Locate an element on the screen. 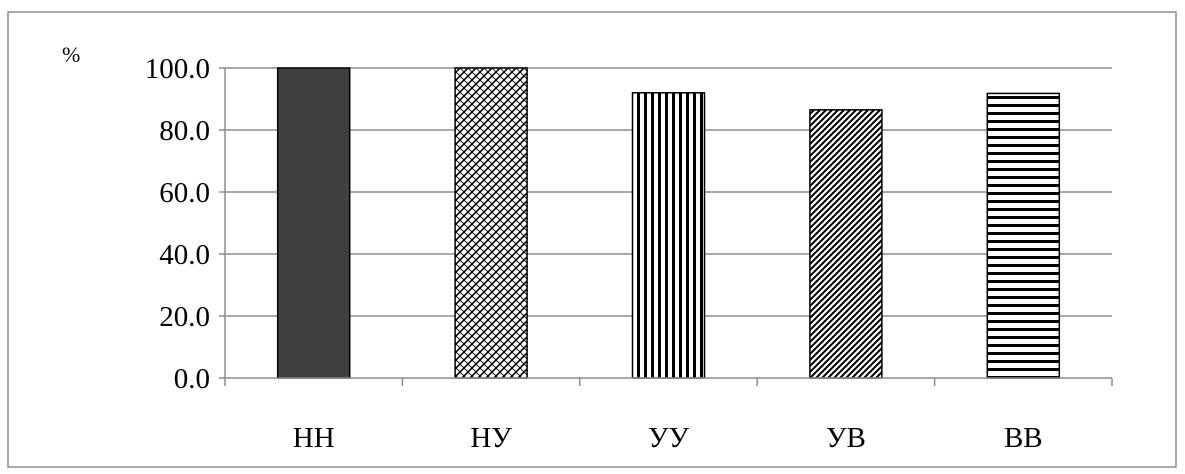 This screenshot has height=474, width=1185. x-category-label: НН is located at coordinates (314, 438).